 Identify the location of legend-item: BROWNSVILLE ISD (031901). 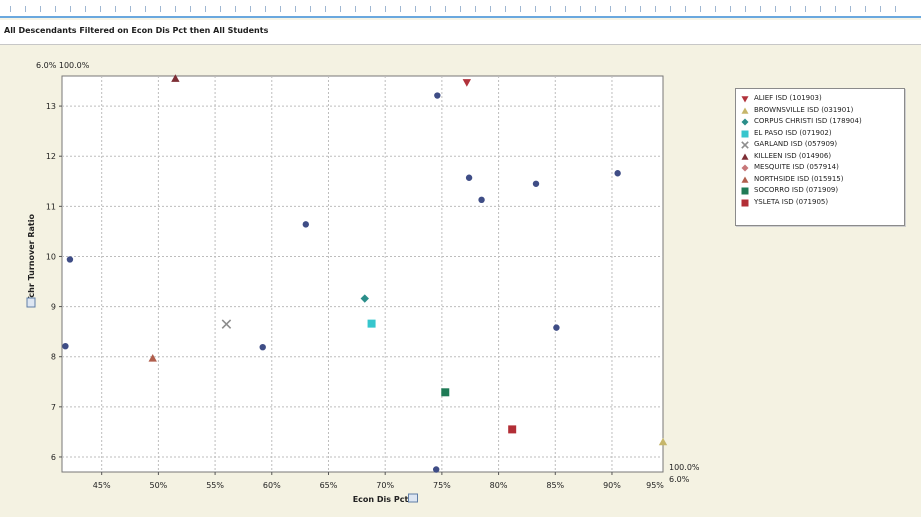
(820, 111).